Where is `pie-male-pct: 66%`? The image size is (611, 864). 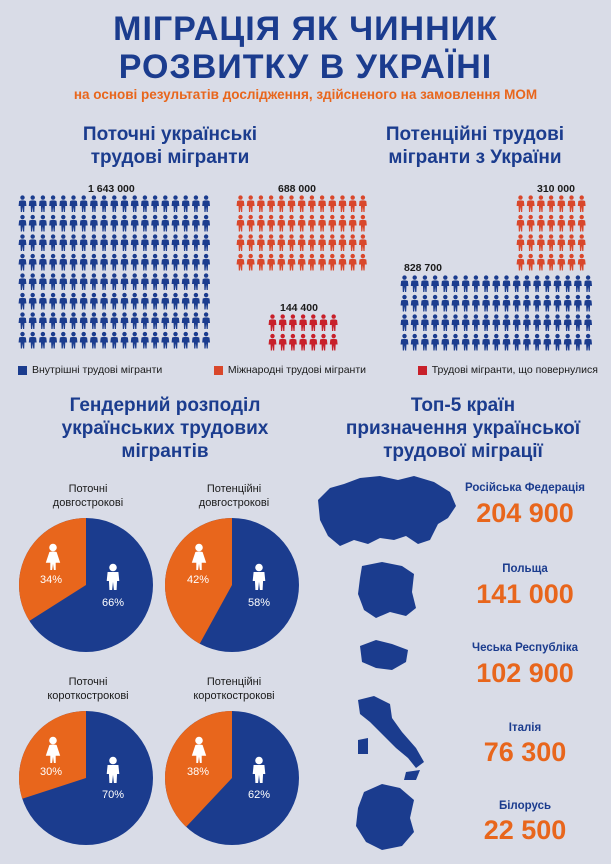
pie-male-pct: 66% is located at coordinates (113, 603).